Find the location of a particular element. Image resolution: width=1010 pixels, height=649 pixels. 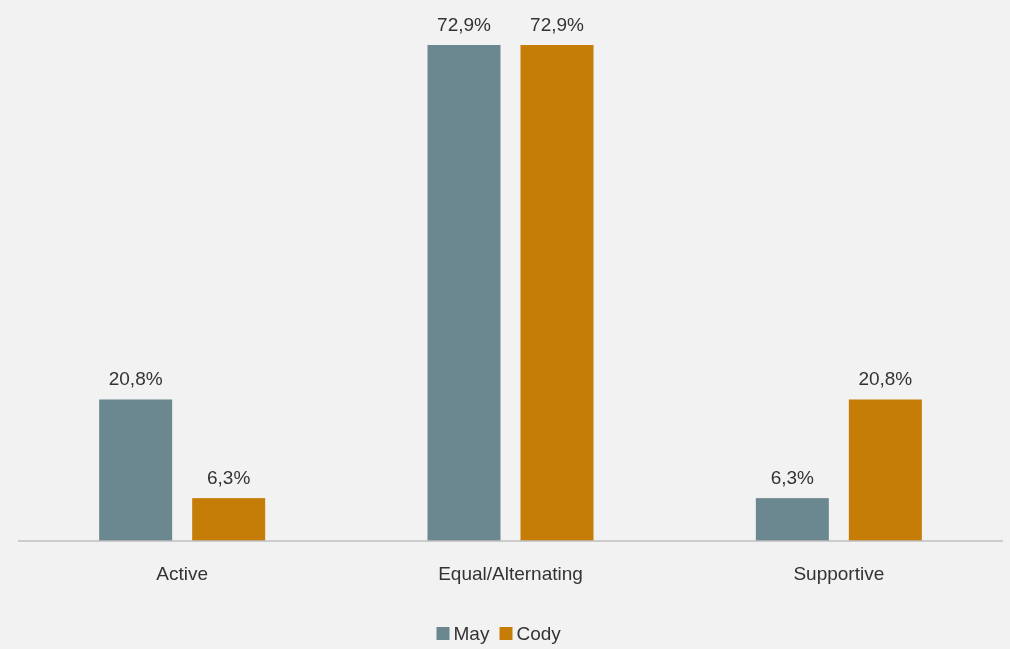

x-tick-label: Equal/Alternating is located at coordinates (510, 573).